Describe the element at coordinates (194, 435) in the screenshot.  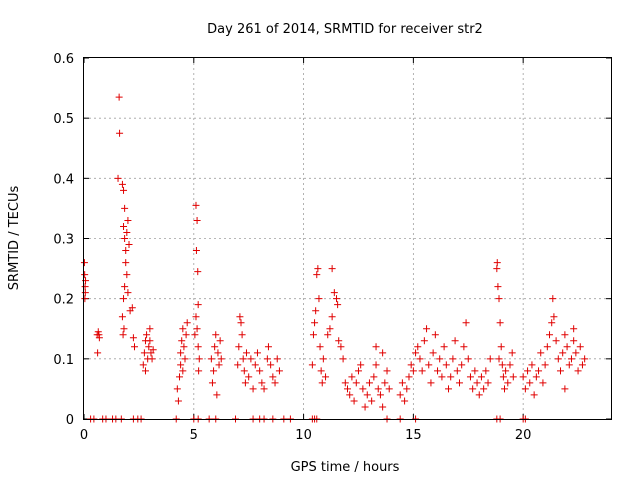
I see `x-tick-label: 5` at that location.